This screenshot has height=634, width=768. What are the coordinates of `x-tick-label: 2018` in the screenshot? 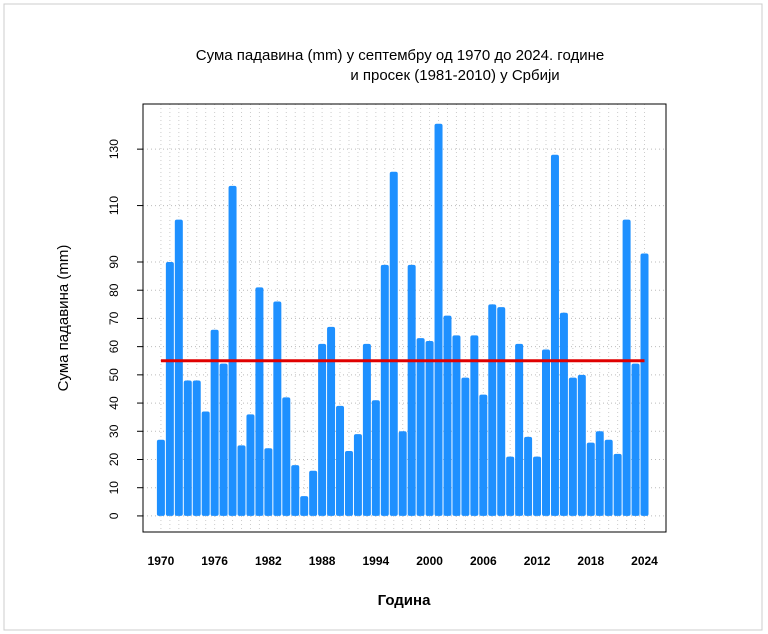 It's located at (590, 561).